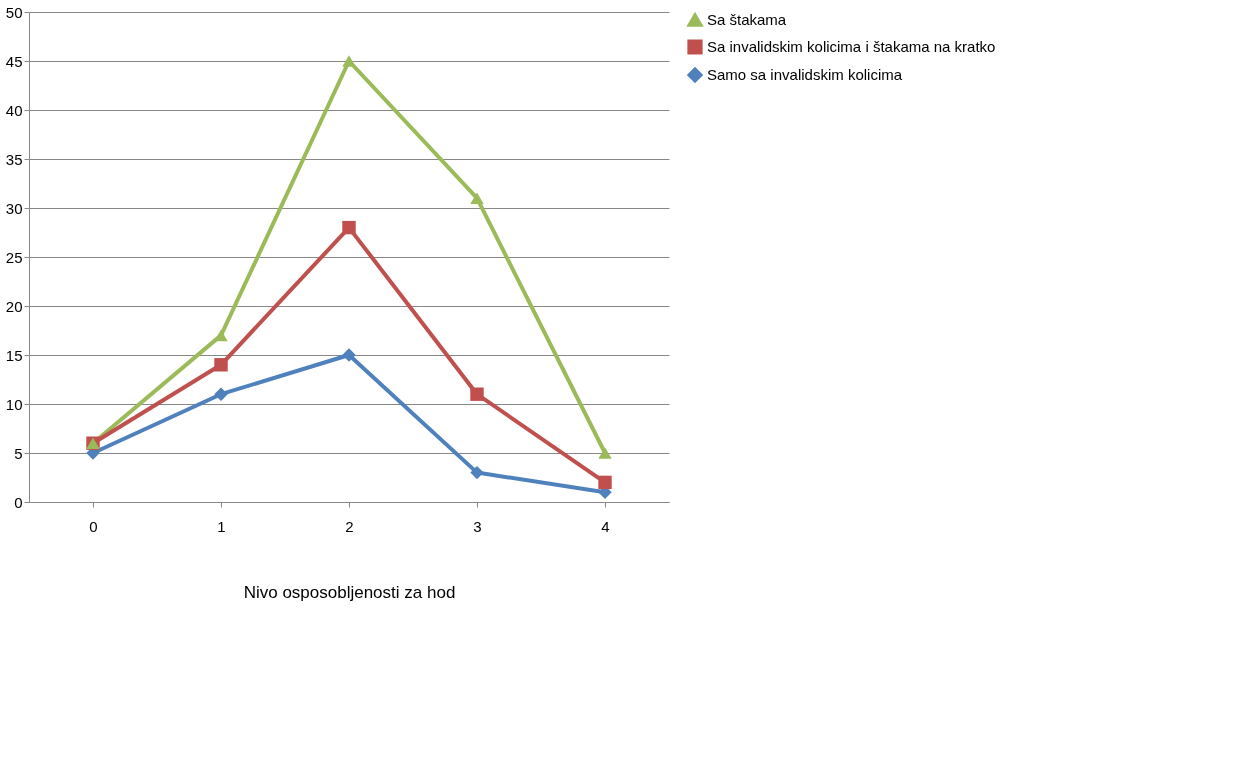 This screenshot has height=781, width=1254. I want to click on y-tick-label: 25, so click(14, 257).